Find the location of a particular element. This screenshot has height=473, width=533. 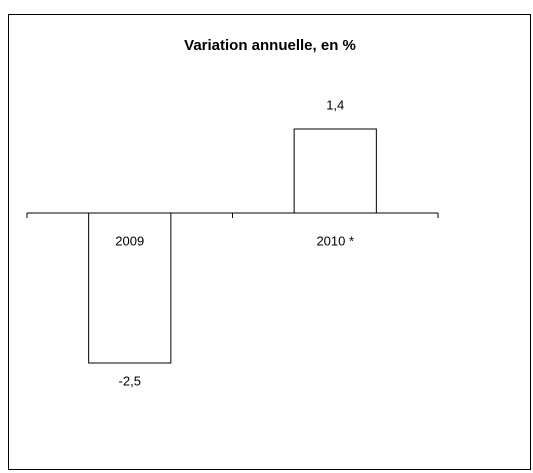

chart-title: Variation annuelle, en % is located at coordinates (270, 45).